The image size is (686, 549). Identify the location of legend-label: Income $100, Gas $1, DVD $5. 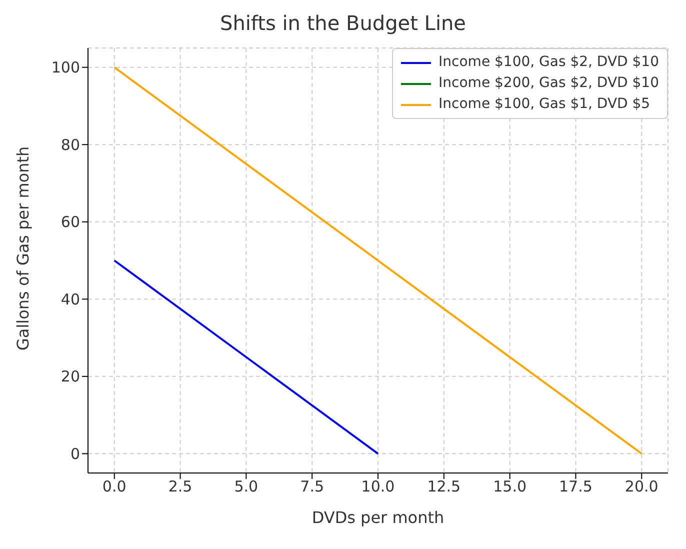
(544, 104).